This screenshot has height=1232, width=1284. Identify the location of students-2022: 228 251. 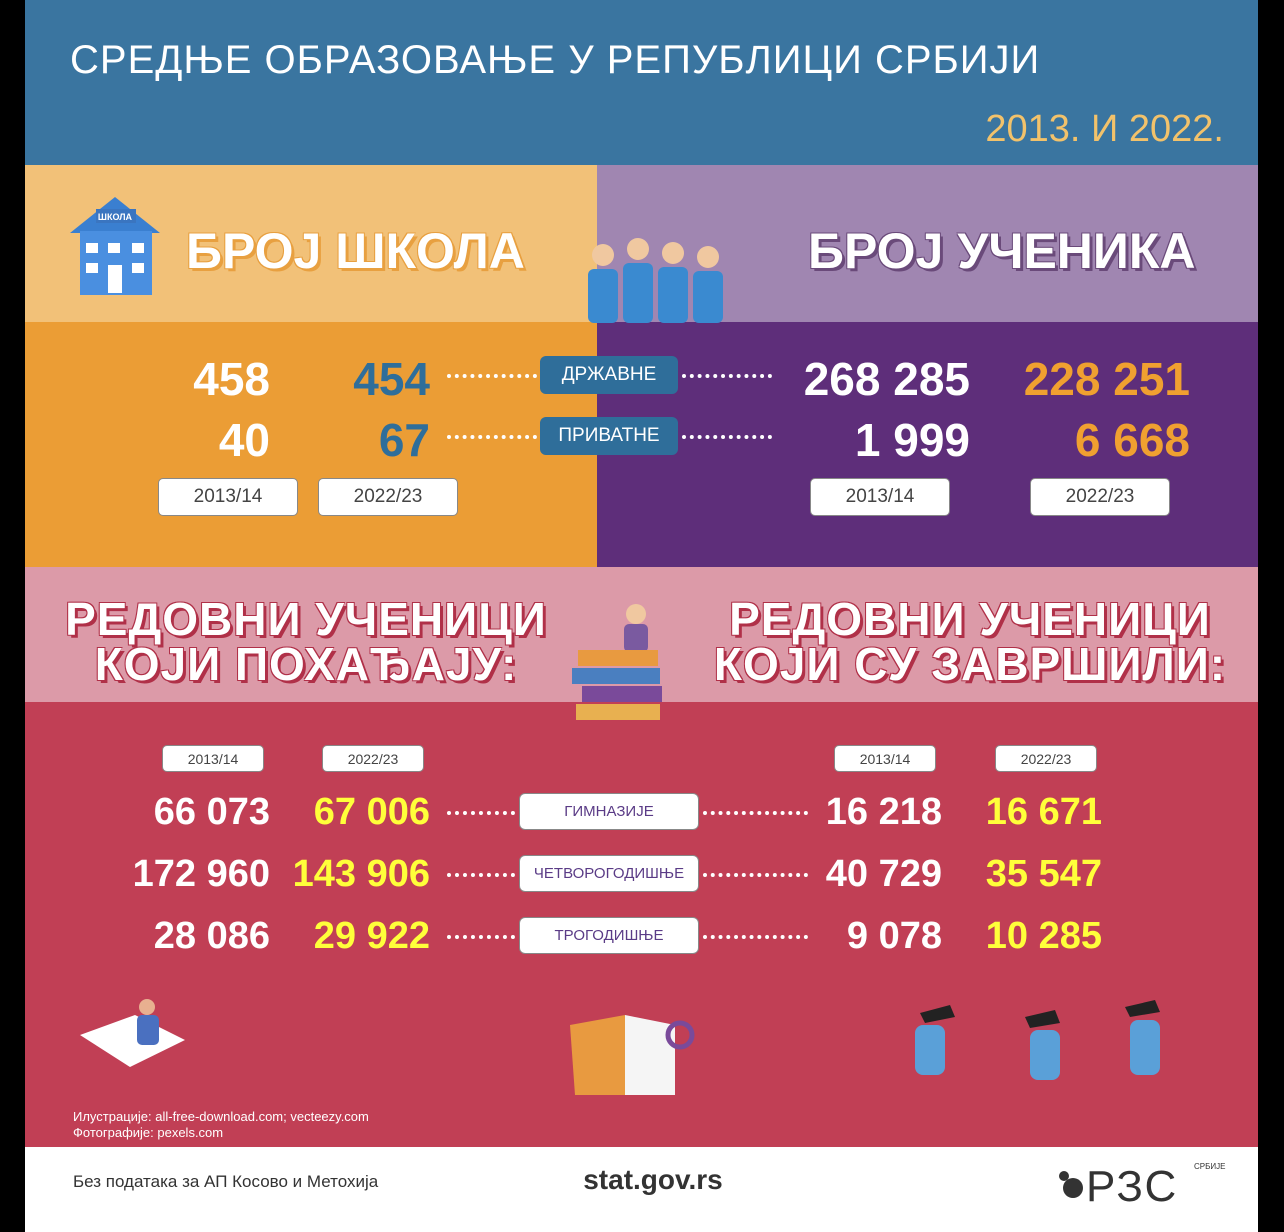
(1106, 379).